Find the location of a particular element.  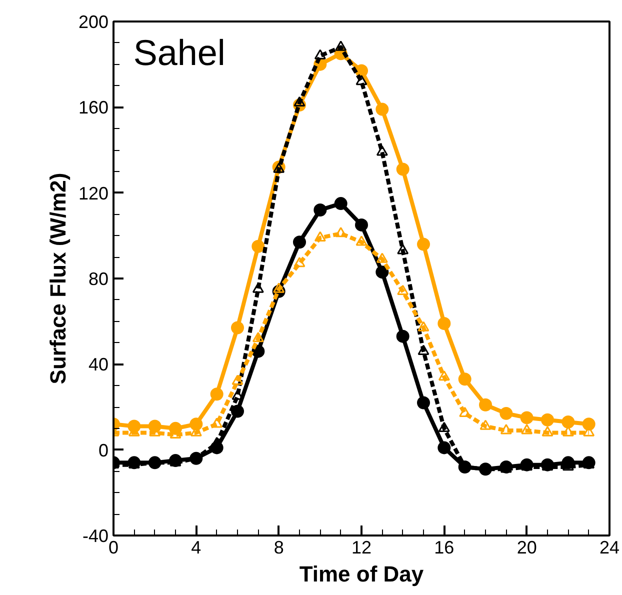

y-axis-title: Surface Flux (W/m2) is located at coordinates (57, 278).